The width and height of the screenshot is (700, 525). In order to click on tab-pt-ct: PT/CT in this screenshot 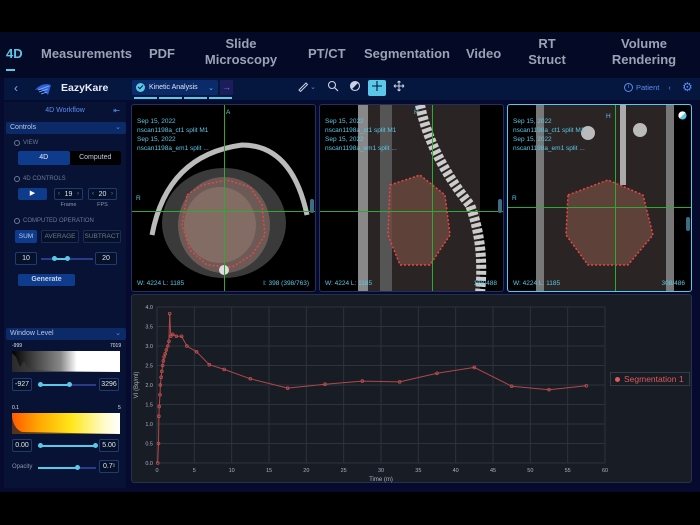, I will do `click(327, 53)`.